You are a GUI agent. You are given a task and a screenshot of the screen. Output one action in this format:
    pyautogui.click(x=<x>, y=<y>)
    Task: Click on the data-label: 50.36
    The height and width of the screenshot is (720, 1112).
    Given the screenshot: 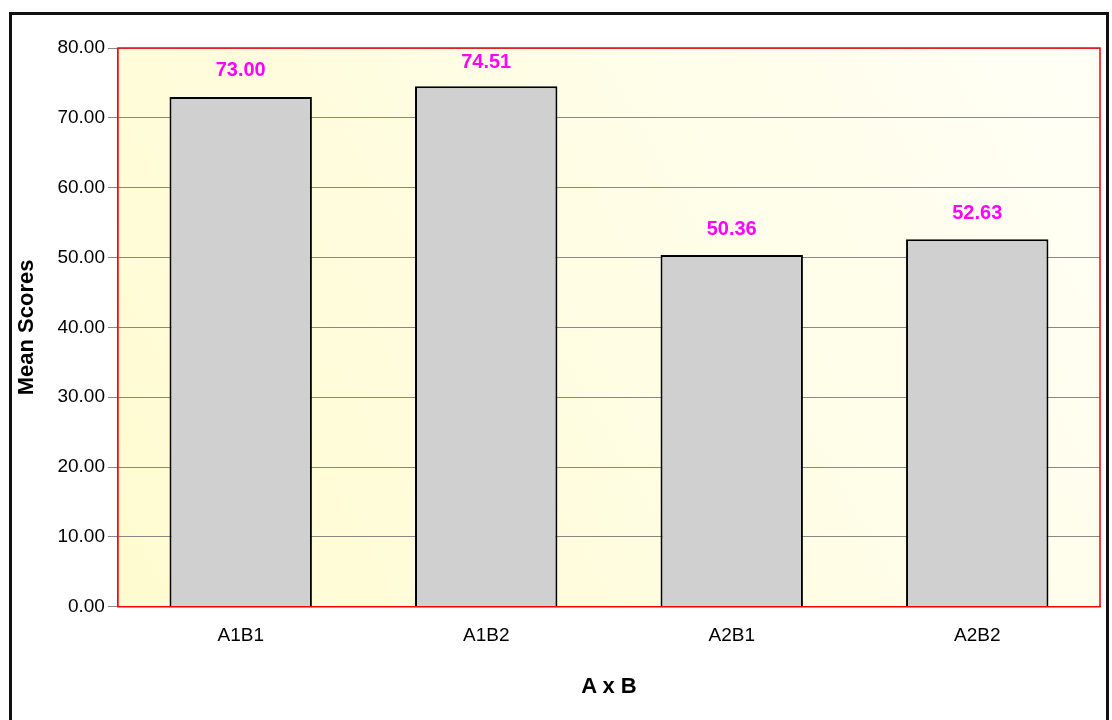 What is the action you would take?
    pyautogui.click(x=731, y=227)
    